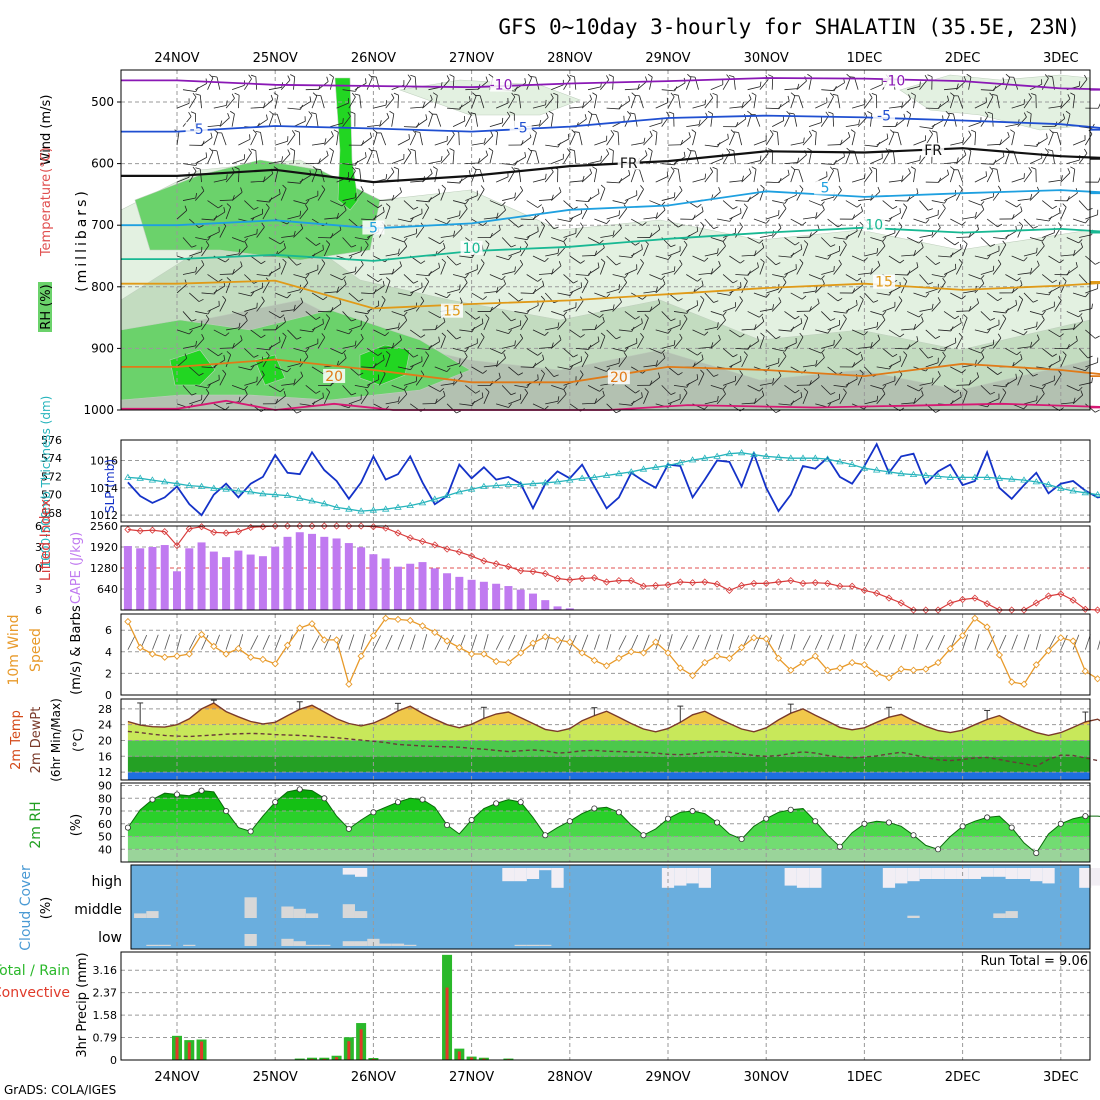 The height and width of the screenshot is (1100, 1100). Describe the element at coordinates (38, 568) in the screenshot. I see `li-tick: 0` at that location.